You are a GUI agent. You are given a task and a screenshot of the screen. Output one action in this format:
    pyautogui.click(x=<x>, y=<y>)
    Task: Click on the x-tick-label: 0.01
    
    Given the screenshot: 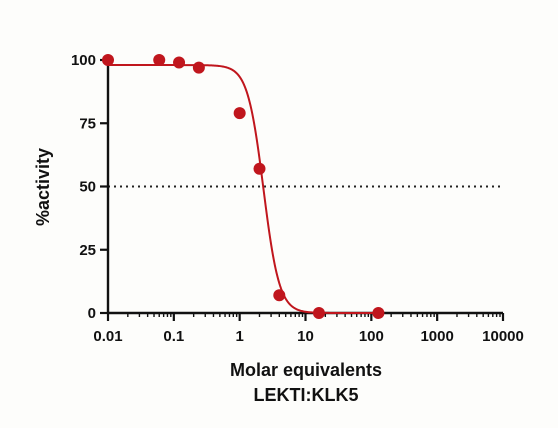 What is the action you would take?
    pyautogui.click(x=107, y=336)
    